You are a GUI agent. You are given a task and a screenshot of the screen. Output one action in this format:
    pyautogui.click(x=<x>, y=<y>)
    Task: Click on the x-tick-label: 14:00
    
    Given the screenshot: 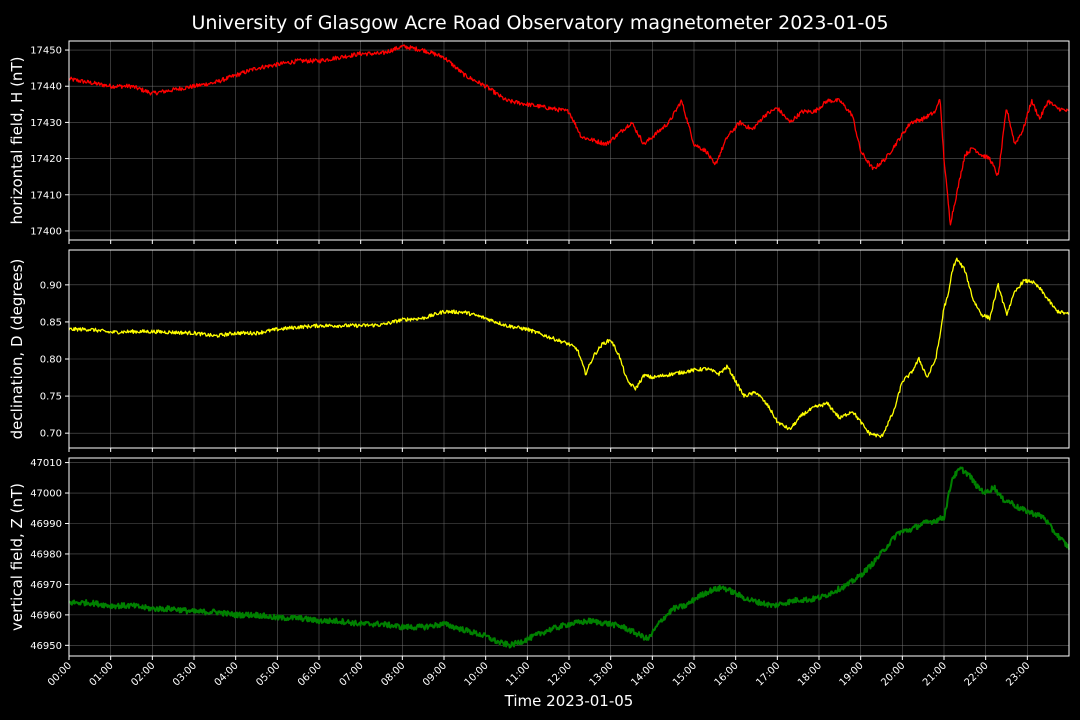 What is the action you would take?
    pyautogui.click(x=643, y=674)
    